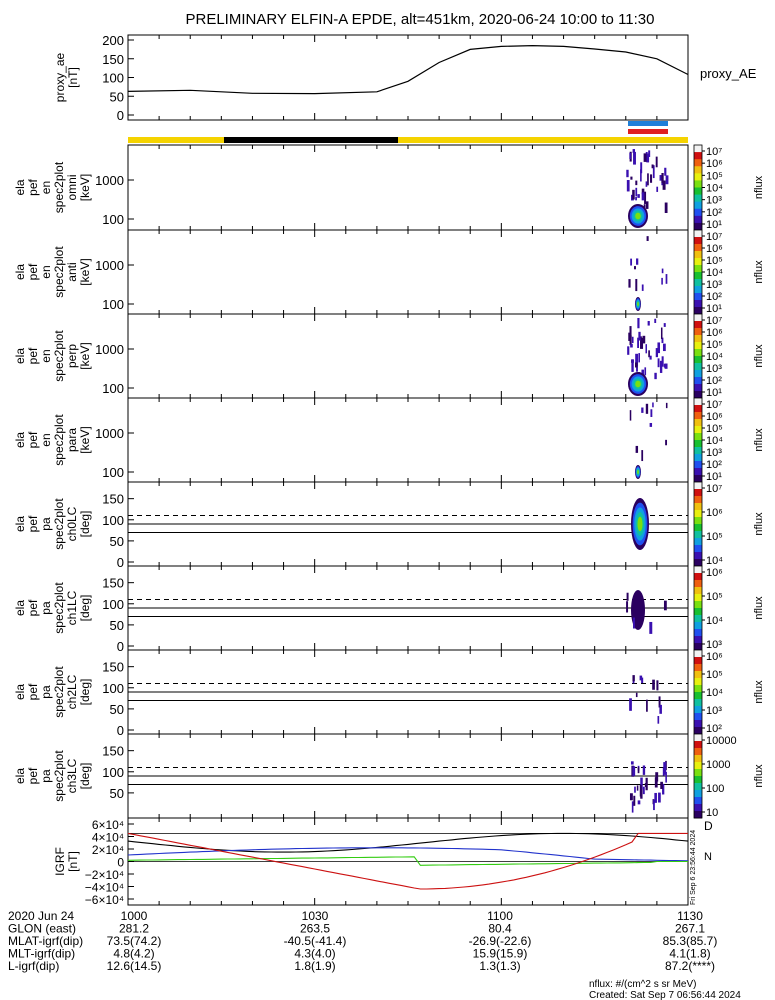  What do you see at coordinates (408, 140) in the screenshot?
I see `status-bar-yellow` at bounding box center [408, 140].